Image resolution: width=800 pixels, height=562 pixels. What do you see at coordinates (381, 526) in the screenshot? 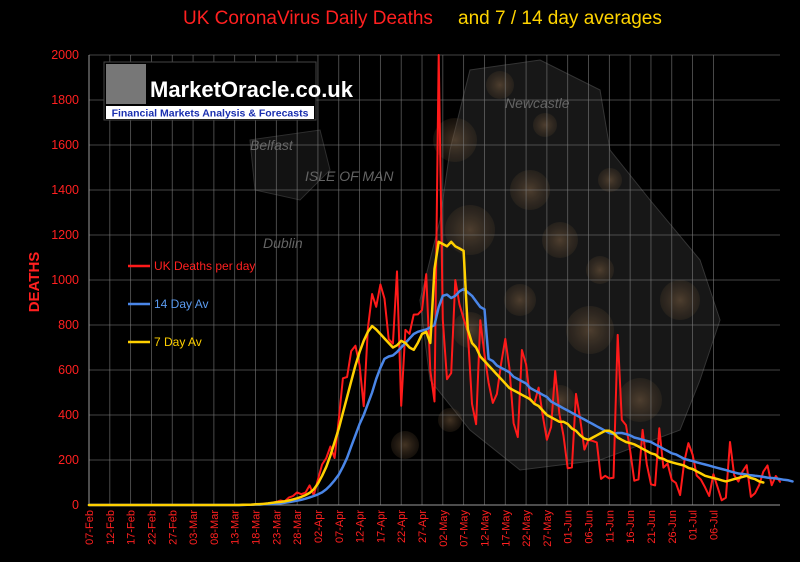
I see `x-tick-label: 17-Apr` at bounding box center [381, 526].